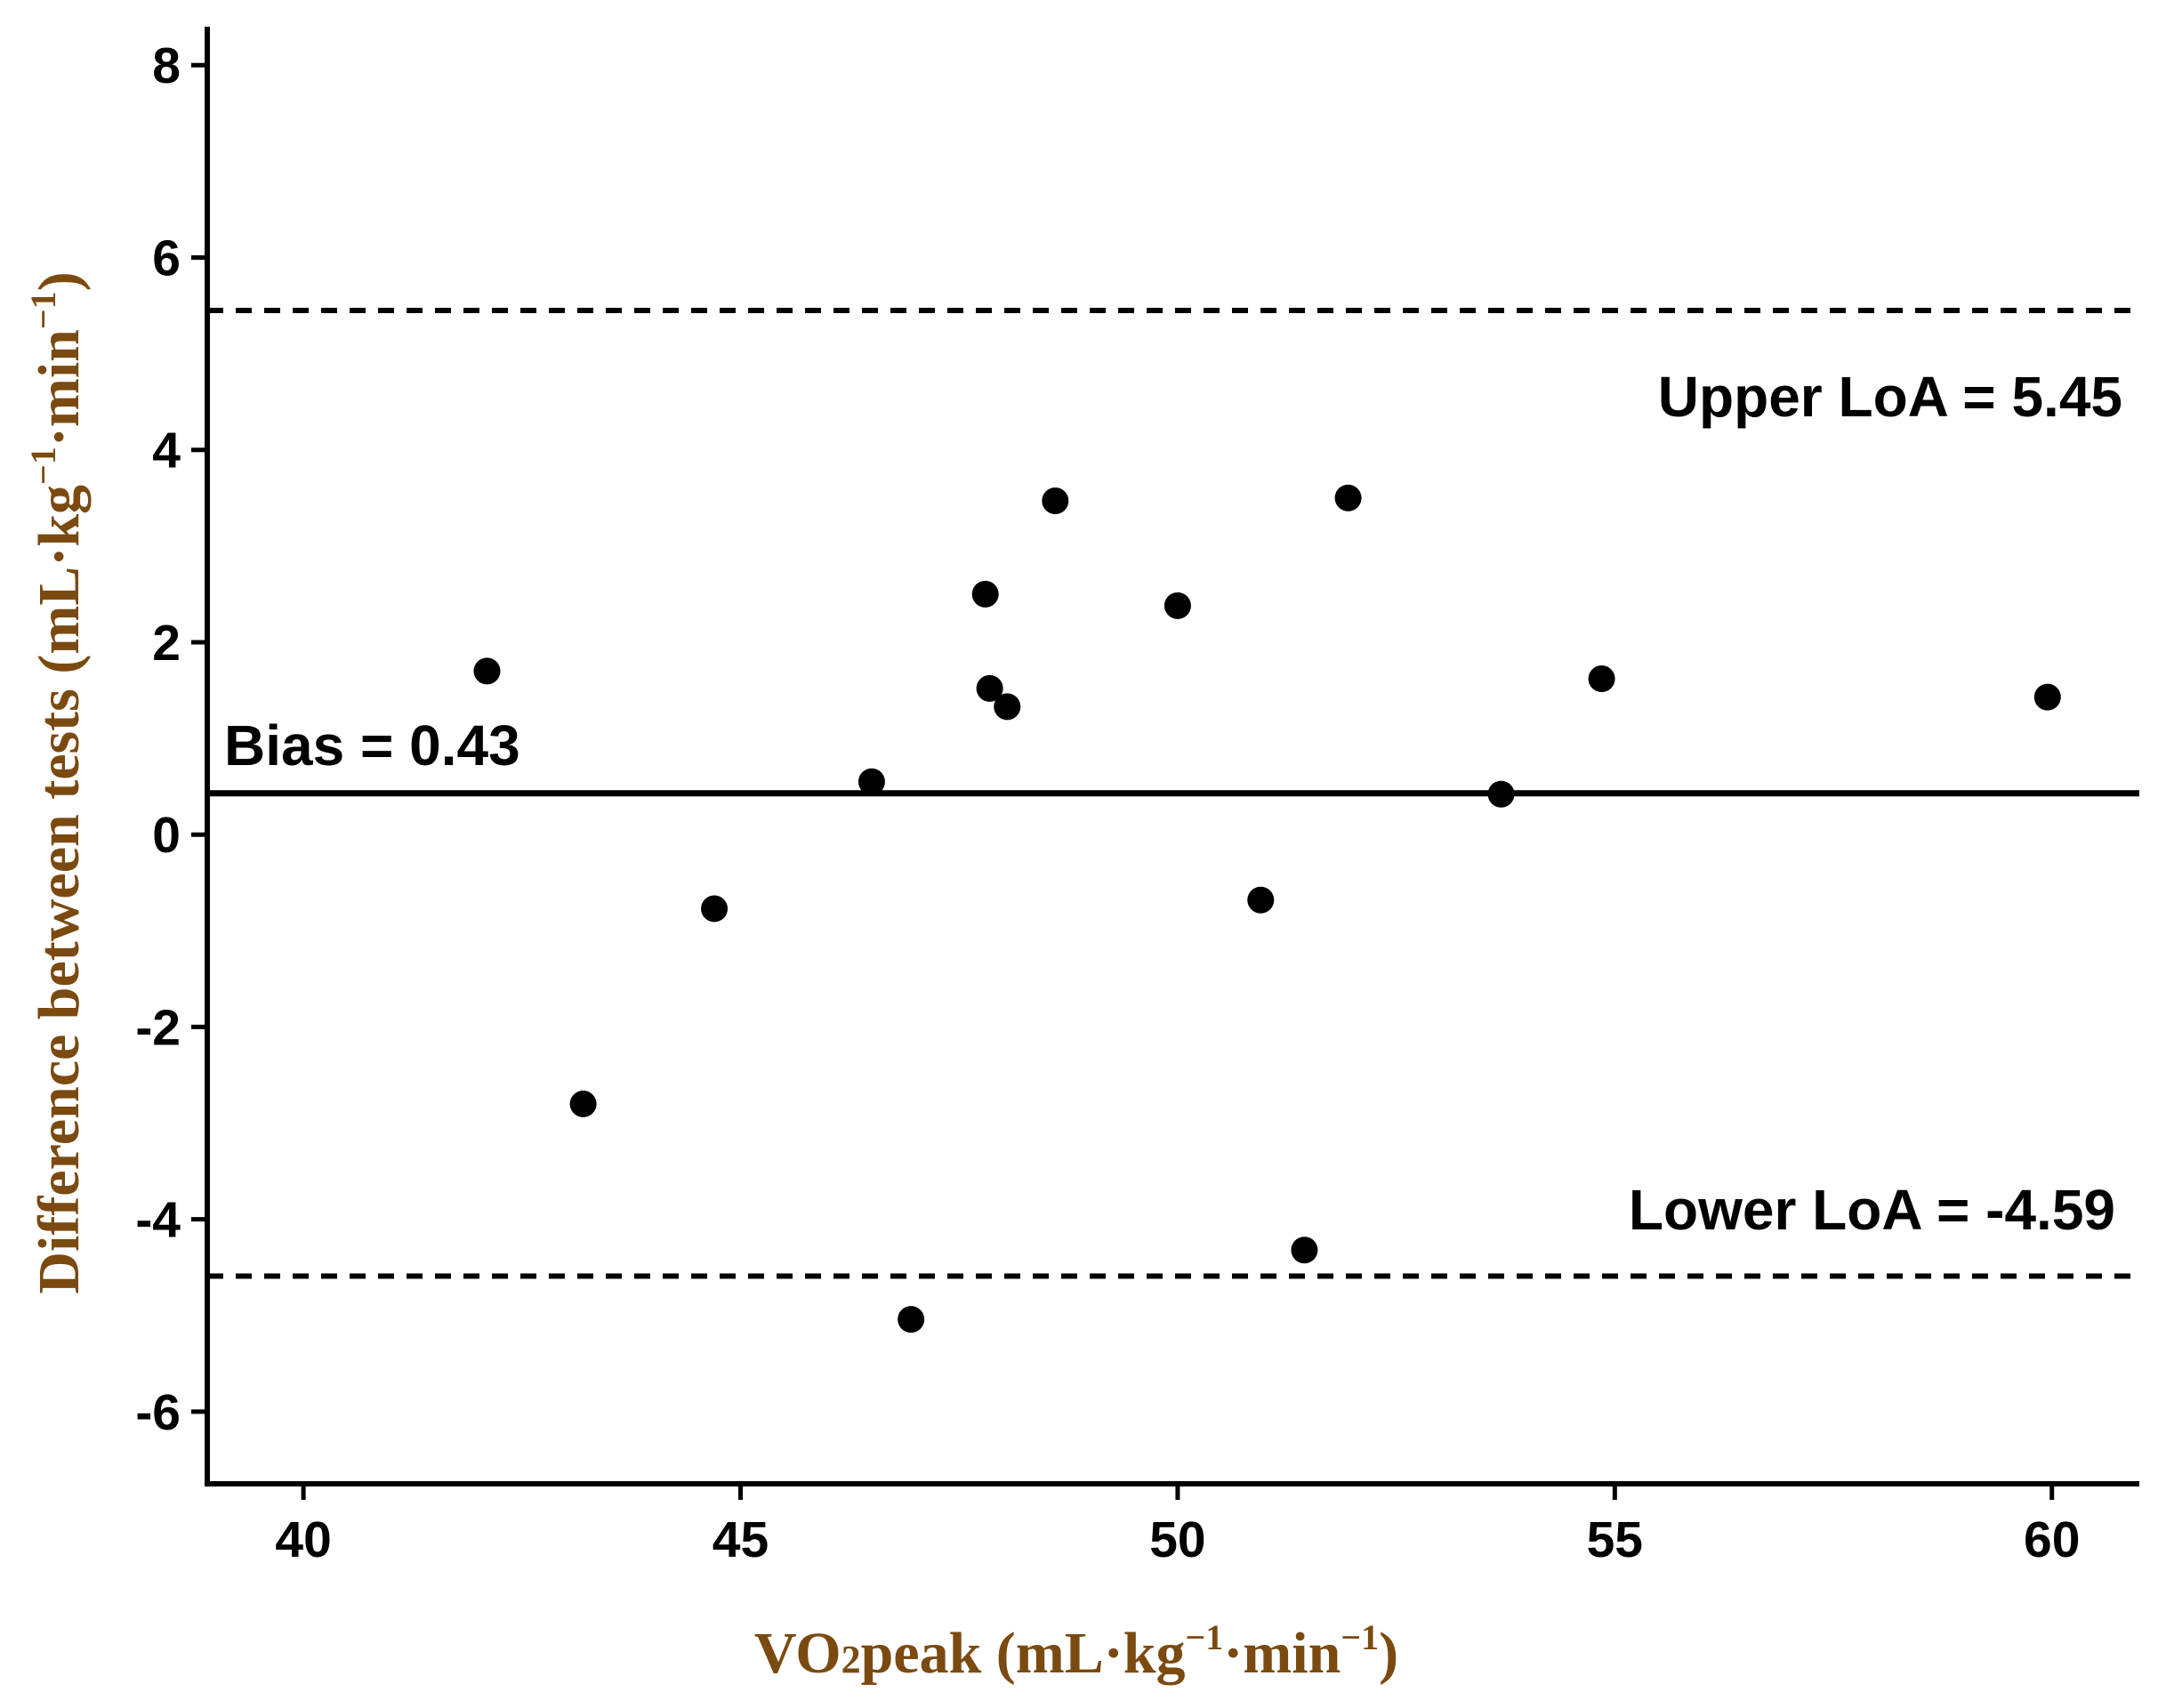 The width and height of the screenshot is (2158, 1708). What do you see at coordinates (1282, 1653) in the screenshot?
I see `x-title-mid: ·min` at bounding box center [1282, 1653].